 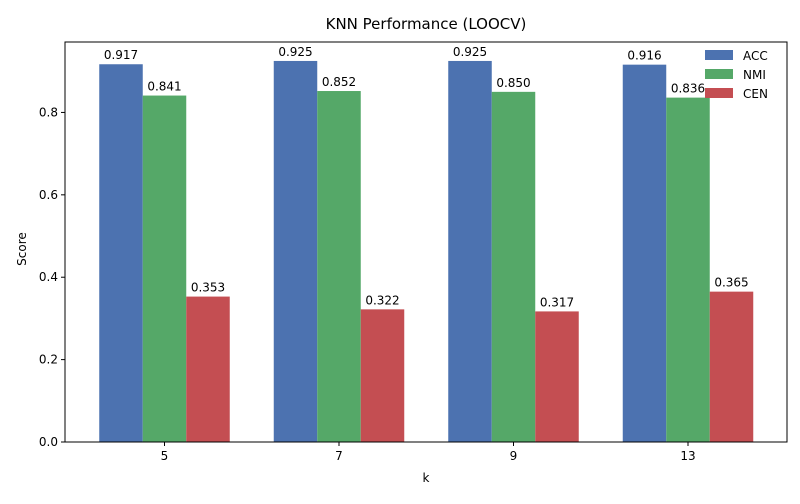 I want to click on legend-label-acc: ACC, so click(x=755, y=56).